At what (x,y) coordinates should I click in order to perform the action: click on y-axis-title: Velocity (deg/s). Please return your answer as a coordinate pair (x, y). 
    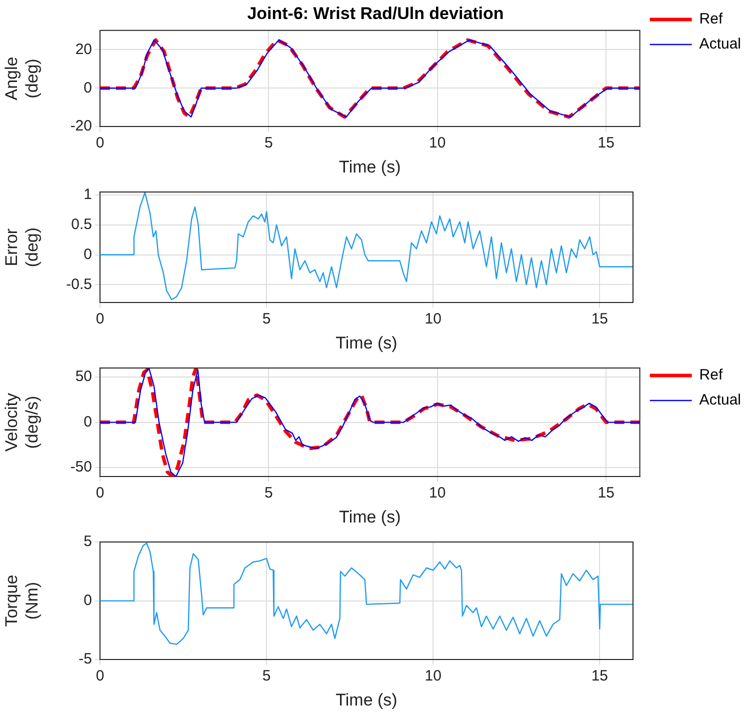
    Looking at the image, I should click on (22, 422).